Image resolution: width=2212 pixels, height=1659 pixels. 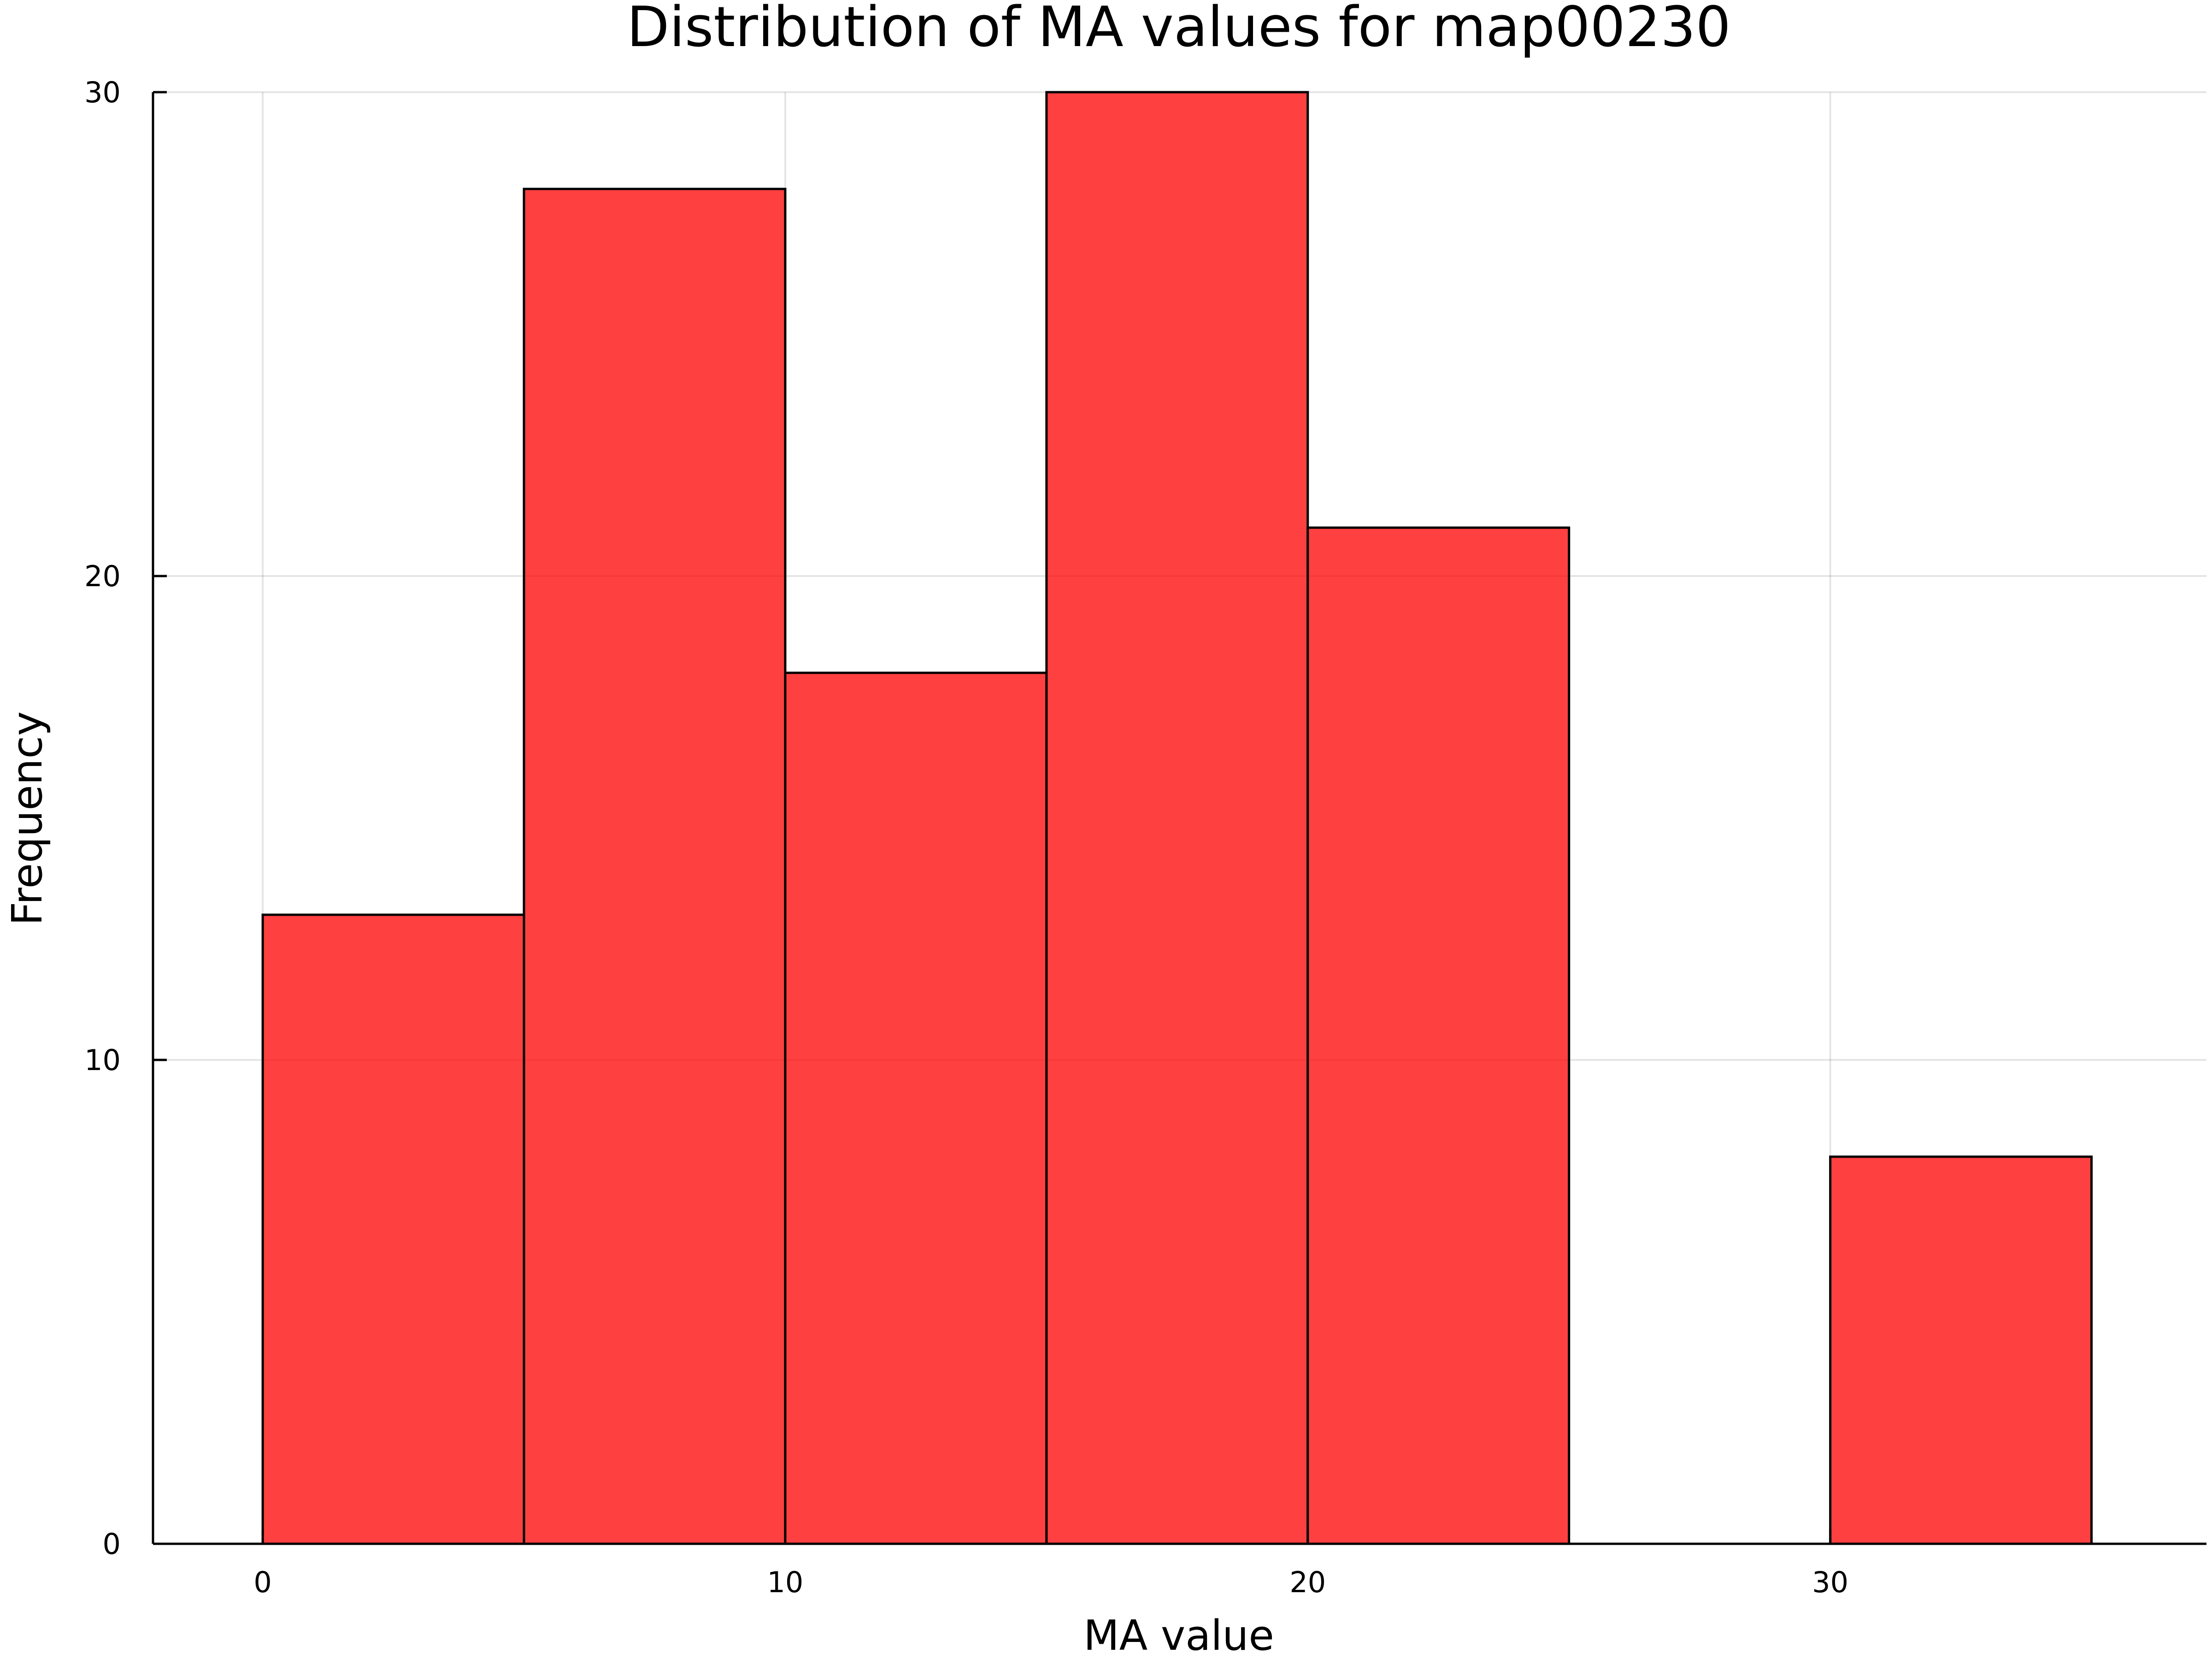 What do you see at coordinates (102, 92) in the screenshot?
I see `y-tick-label: 30` at bounding box center [102, 92].